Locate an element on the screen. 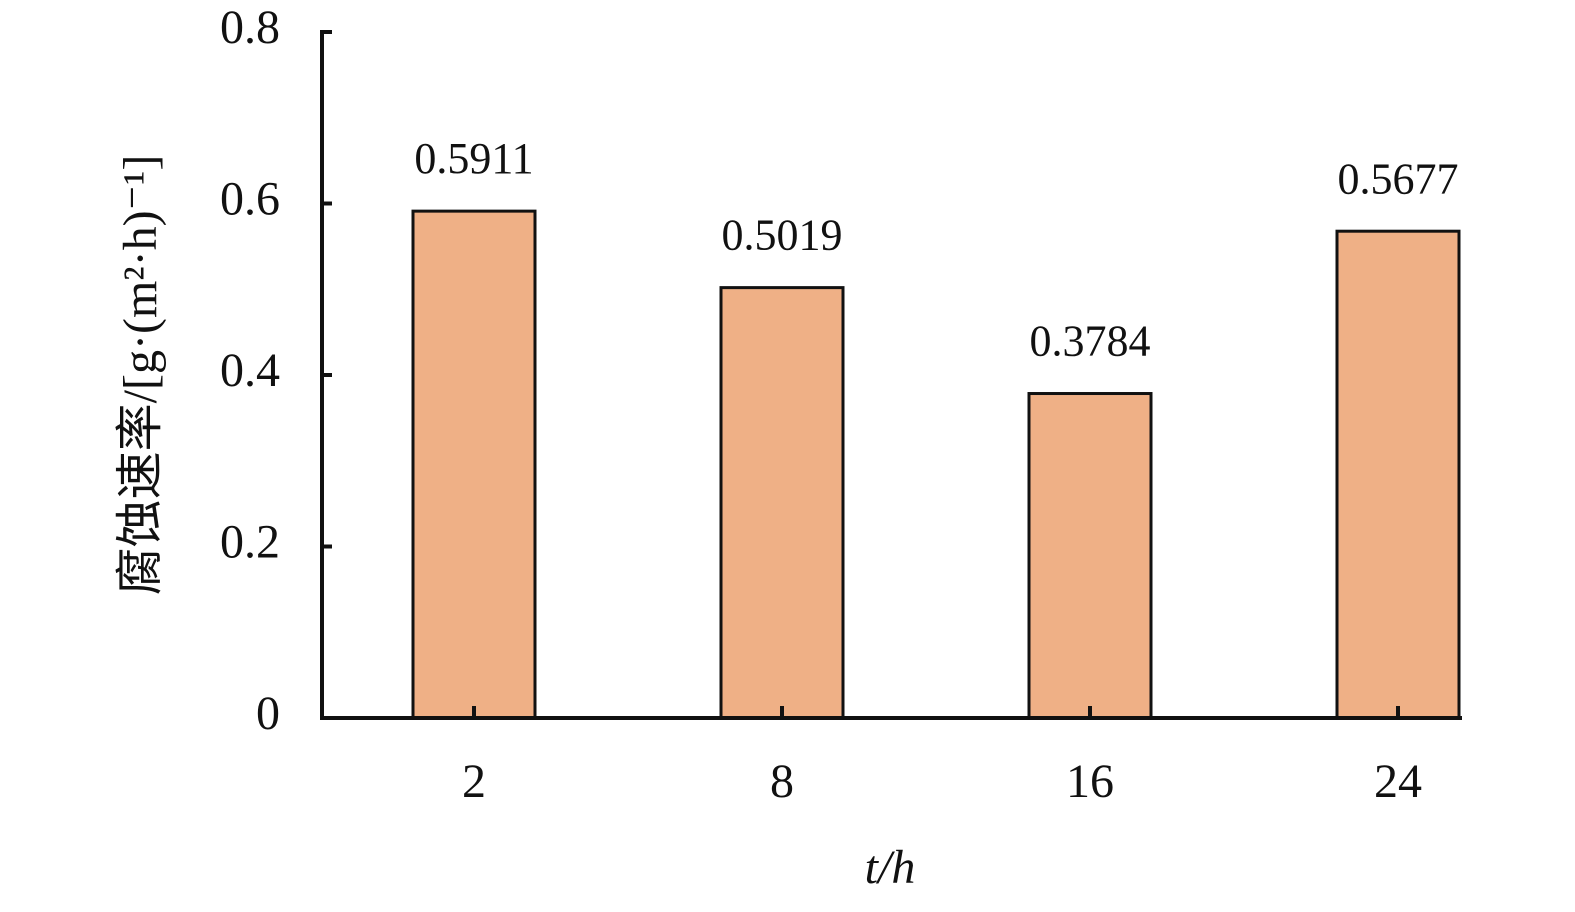  y-tick-label: 0.2 is located at coordinates (250, 542).